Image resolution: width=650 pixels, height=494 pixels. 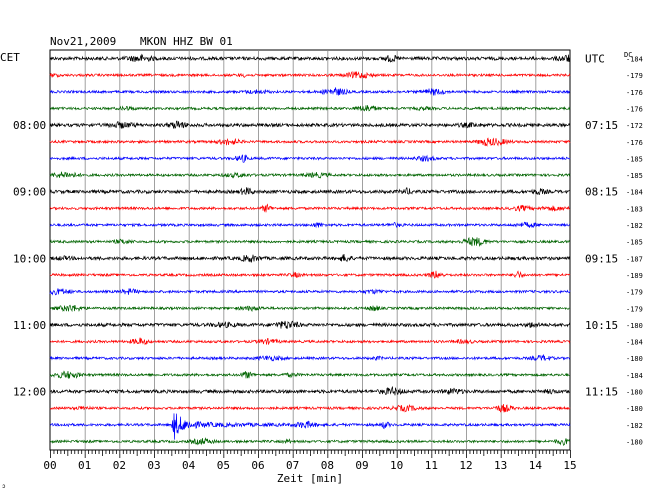 What do you see at coordinates (29, 325) in the screenshot?
I see `cet-time-label: 11:00` at bounding box center [29, 325].